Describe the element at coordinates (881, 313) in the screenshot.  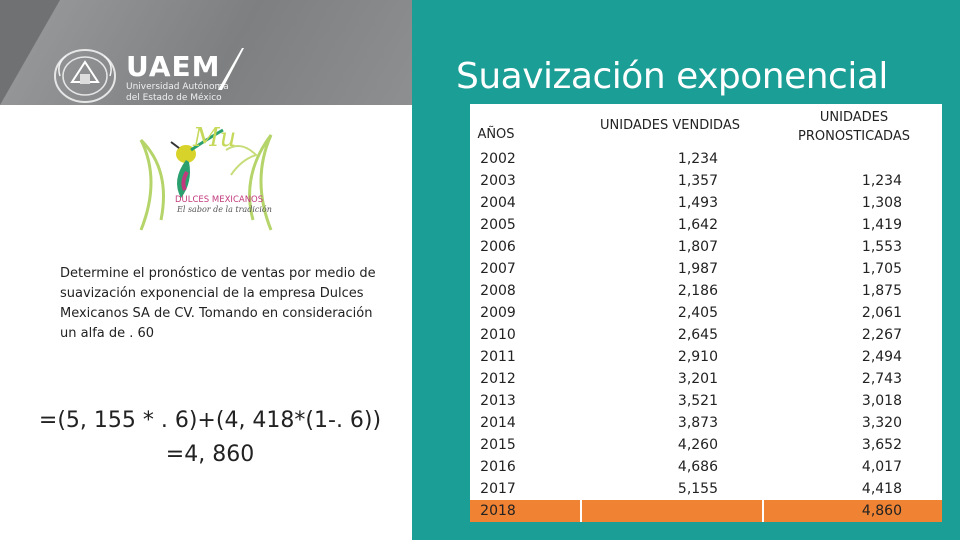
I see `units-forecast-cell: 2,061` at that location.